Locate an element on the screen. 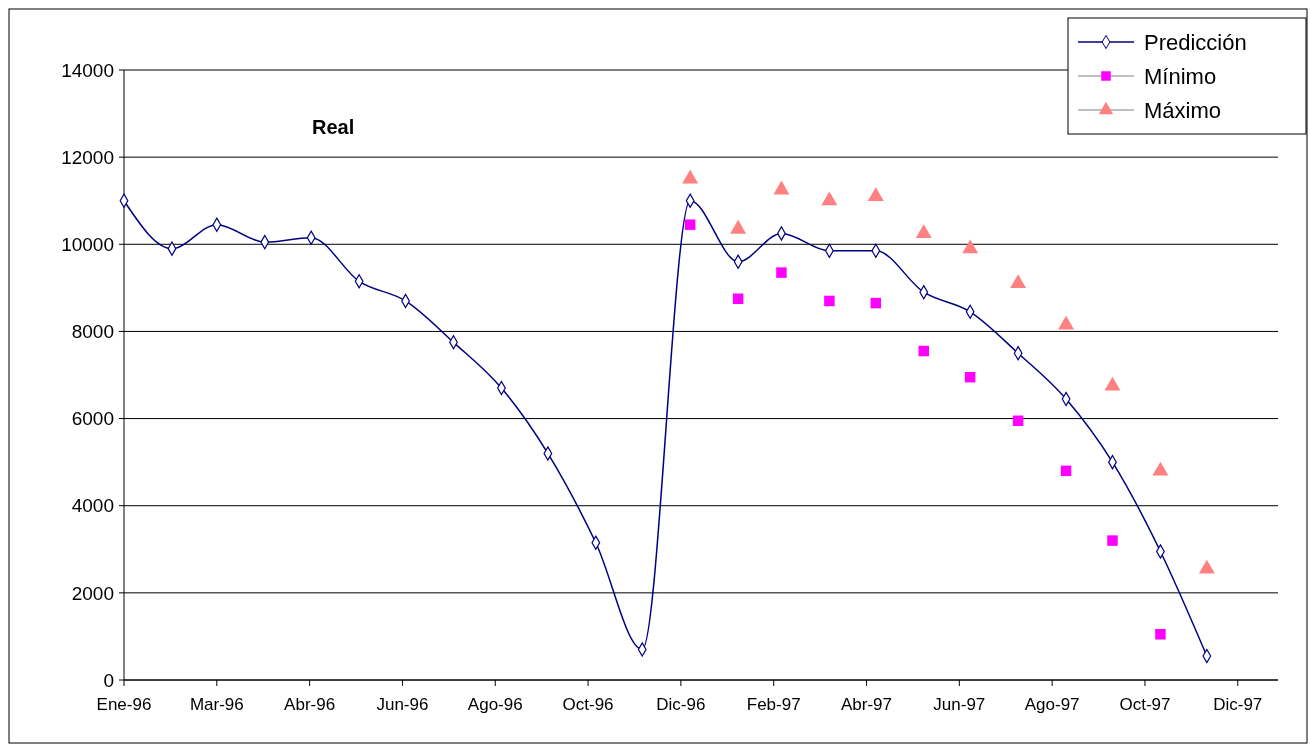 Image resolution: width=1310 pixels, height=746 pixels. legend-label: Mínimo is located at coordinates (1180, 76).